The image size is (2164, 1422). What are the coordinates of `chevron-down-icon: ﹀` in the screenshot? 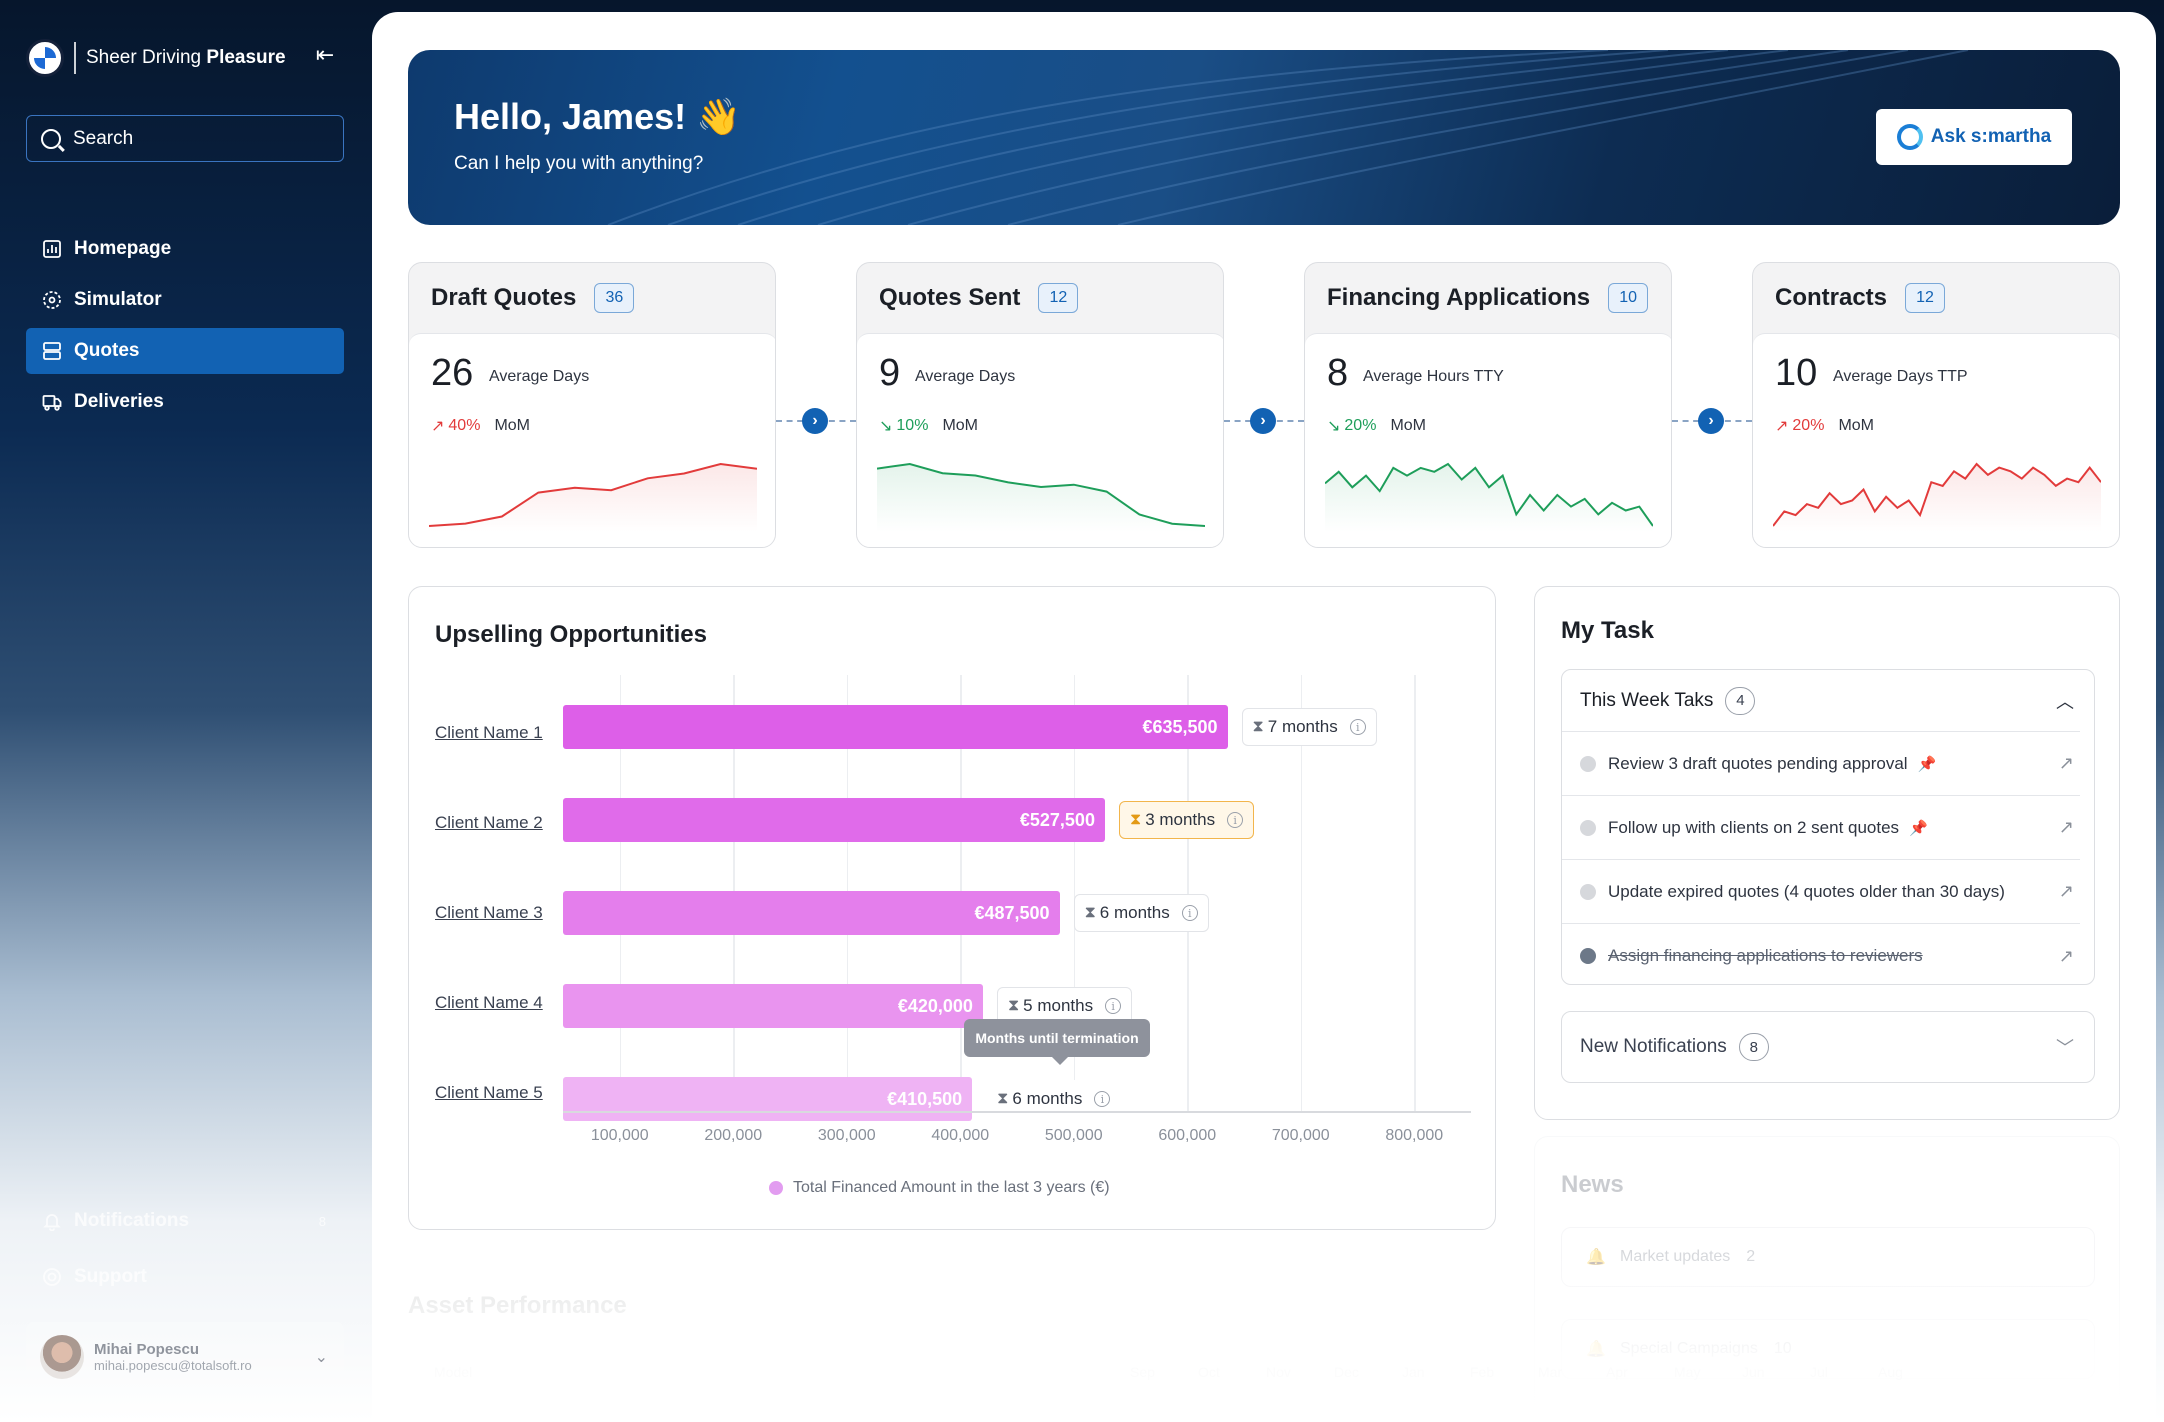 It's located at (2065, 1048).